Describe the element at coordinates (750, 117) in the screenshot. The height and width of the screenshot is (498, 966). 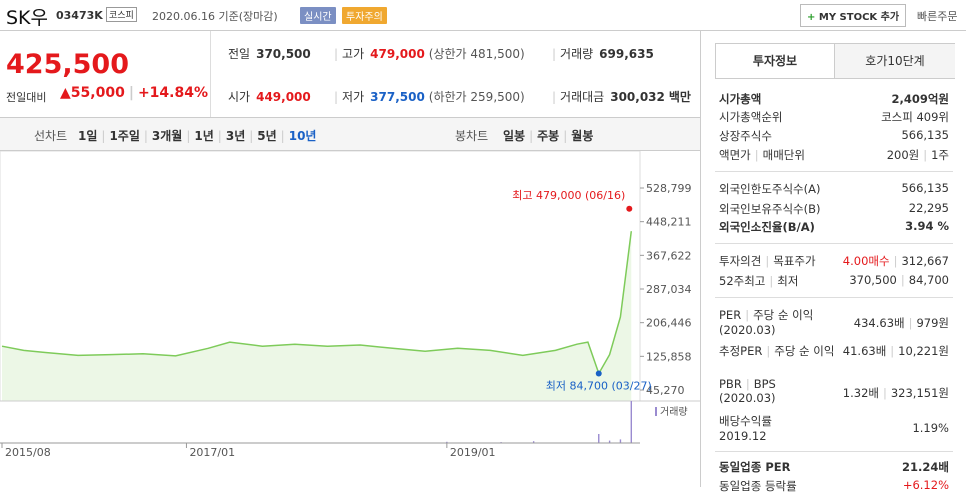
I see `info-label: 시가총액순위` at that location.